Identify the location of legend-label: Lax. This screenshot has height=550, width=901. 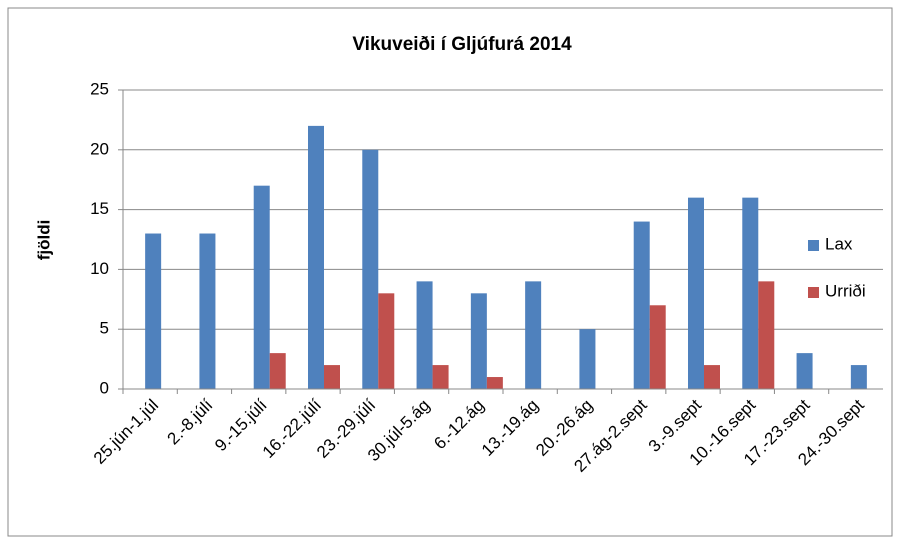
(839, 243).